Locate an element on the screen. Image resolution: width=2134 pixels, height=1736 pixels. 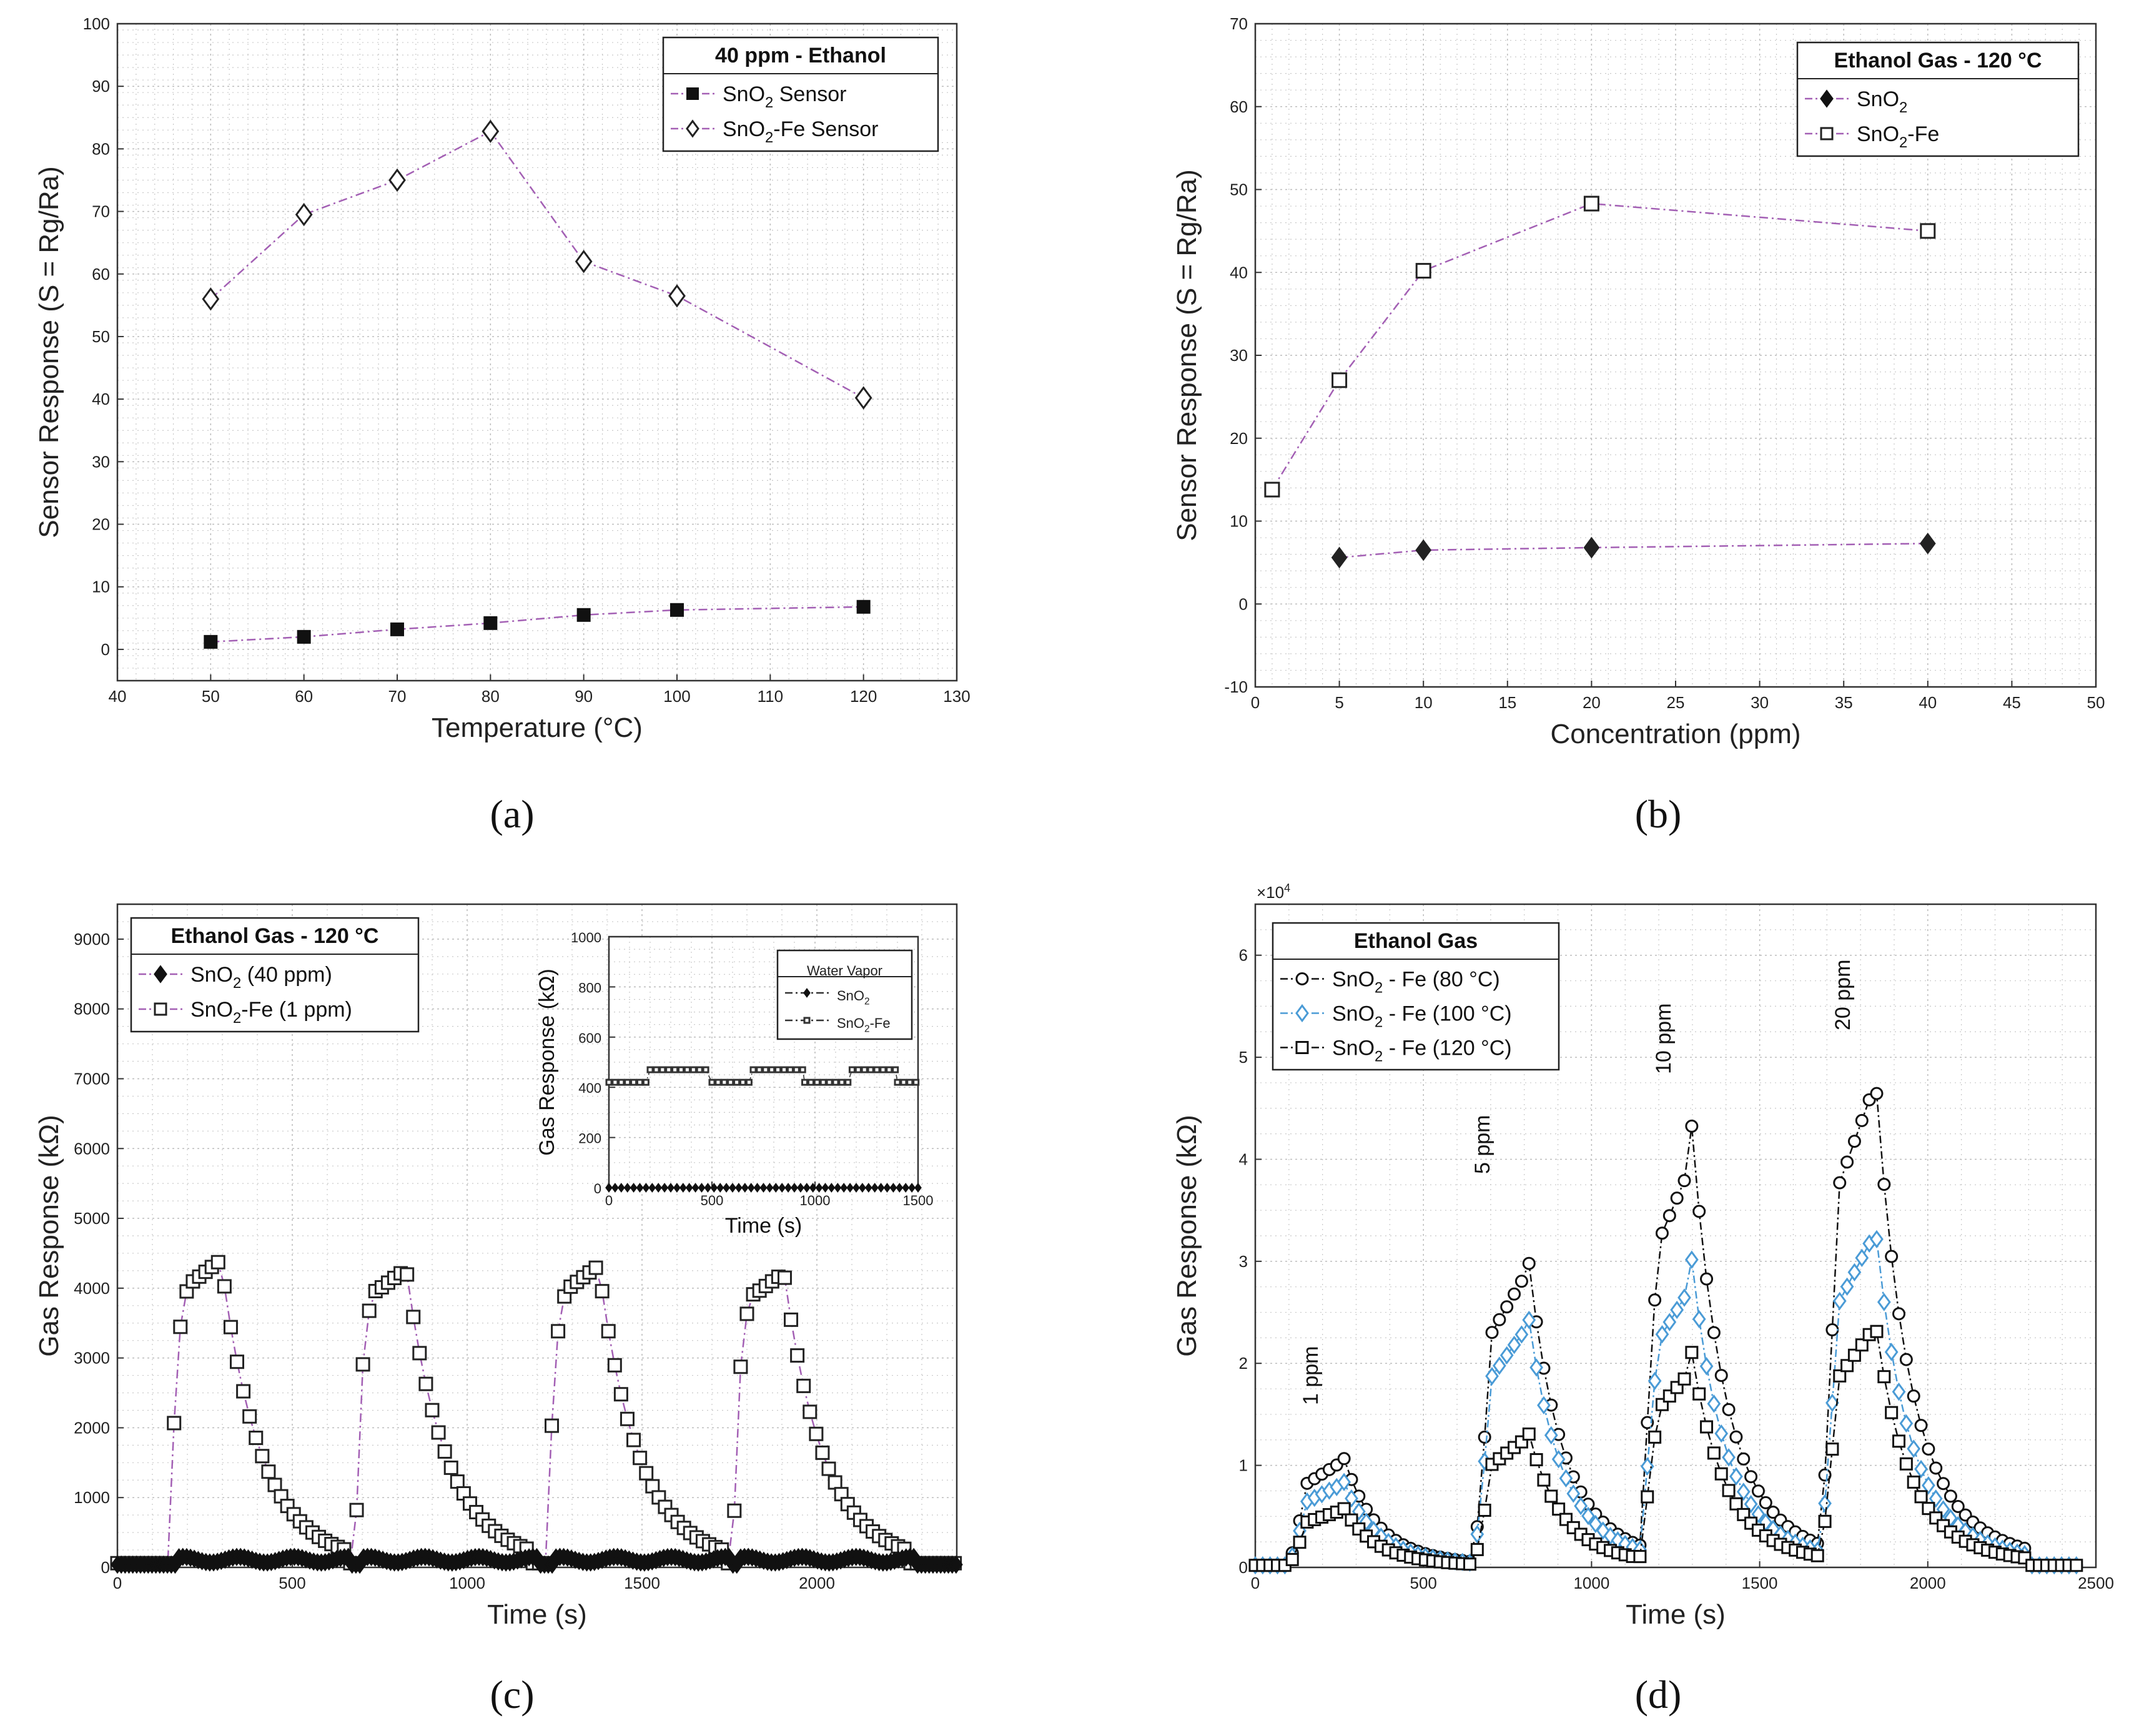
x-axis-label: Concentration (ppm) is located at coordinates (1676, 734).